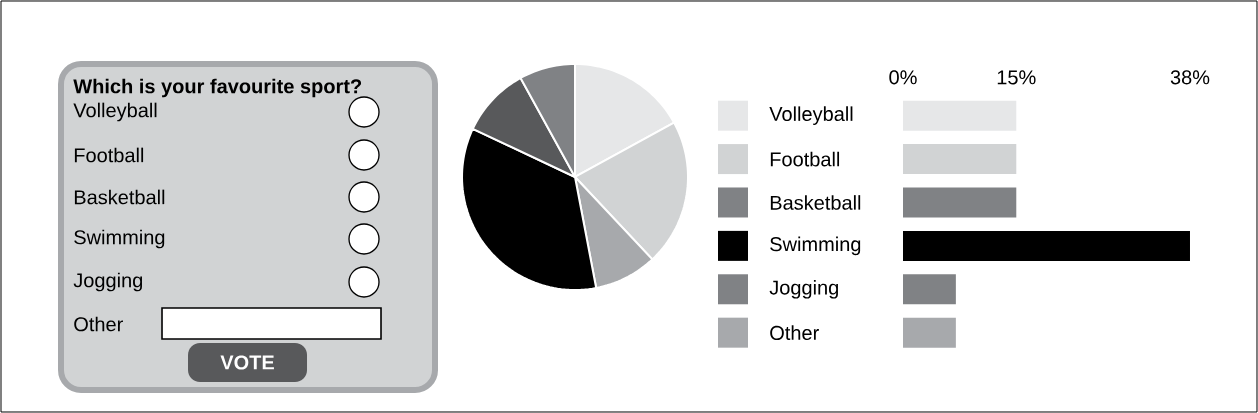 This screenshot has width=1258, height=413. I want to click on category-label: Other, so click(98, 324).